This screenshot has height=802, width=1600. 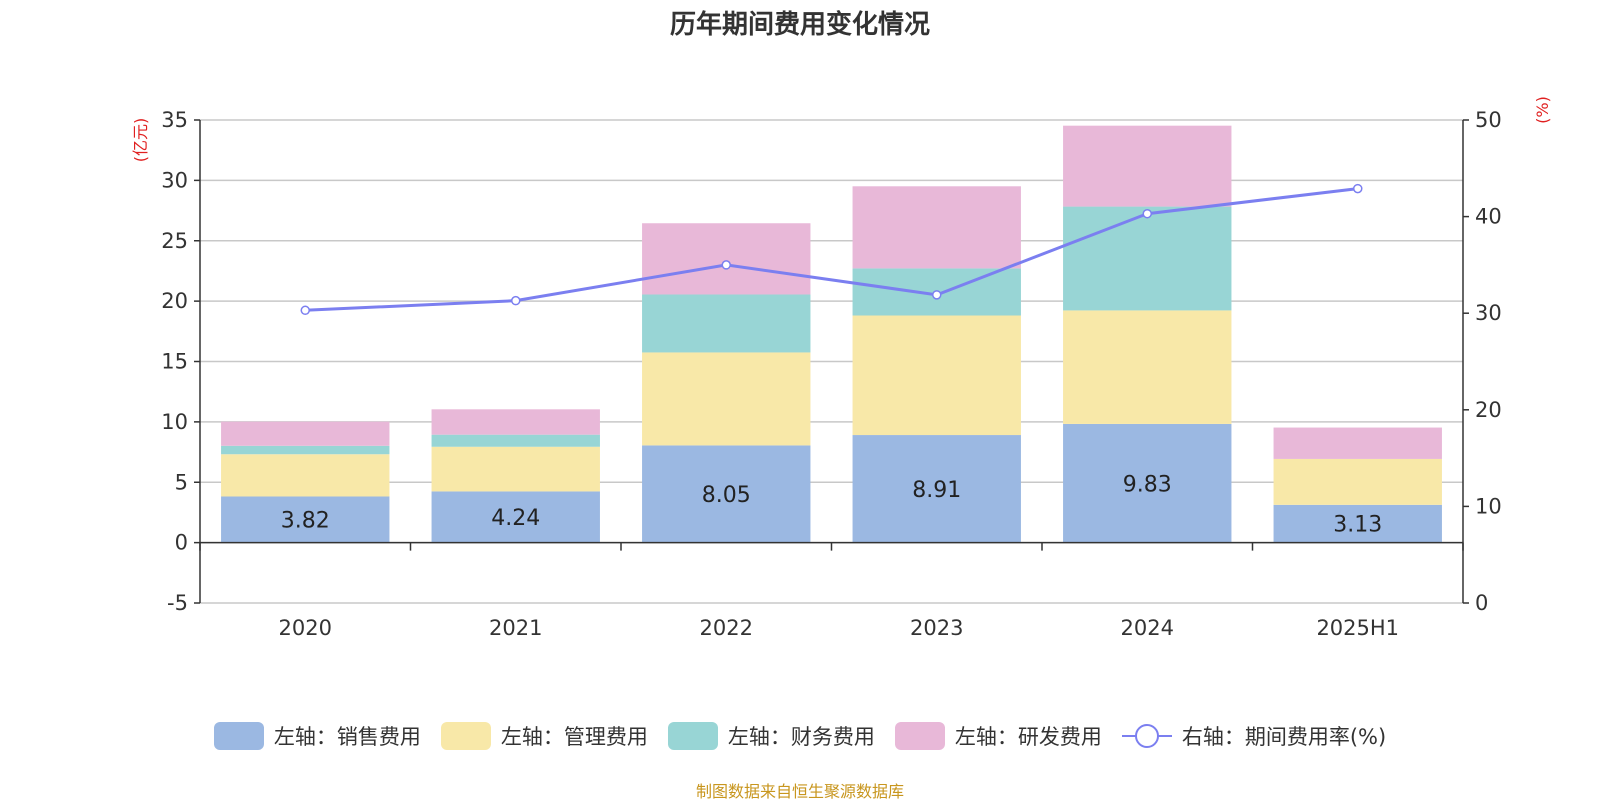 What do you see at coordinates (799, 791) in the screenshot?
I see `source-note: 制图数据来自恒生聚源数据库` at bounding box center [799, 791].